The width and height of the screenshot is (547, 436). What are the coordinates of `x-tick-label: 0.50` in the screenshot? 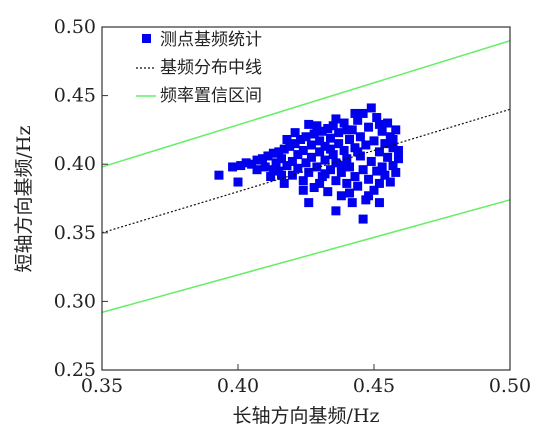 It's located at (510, 386).